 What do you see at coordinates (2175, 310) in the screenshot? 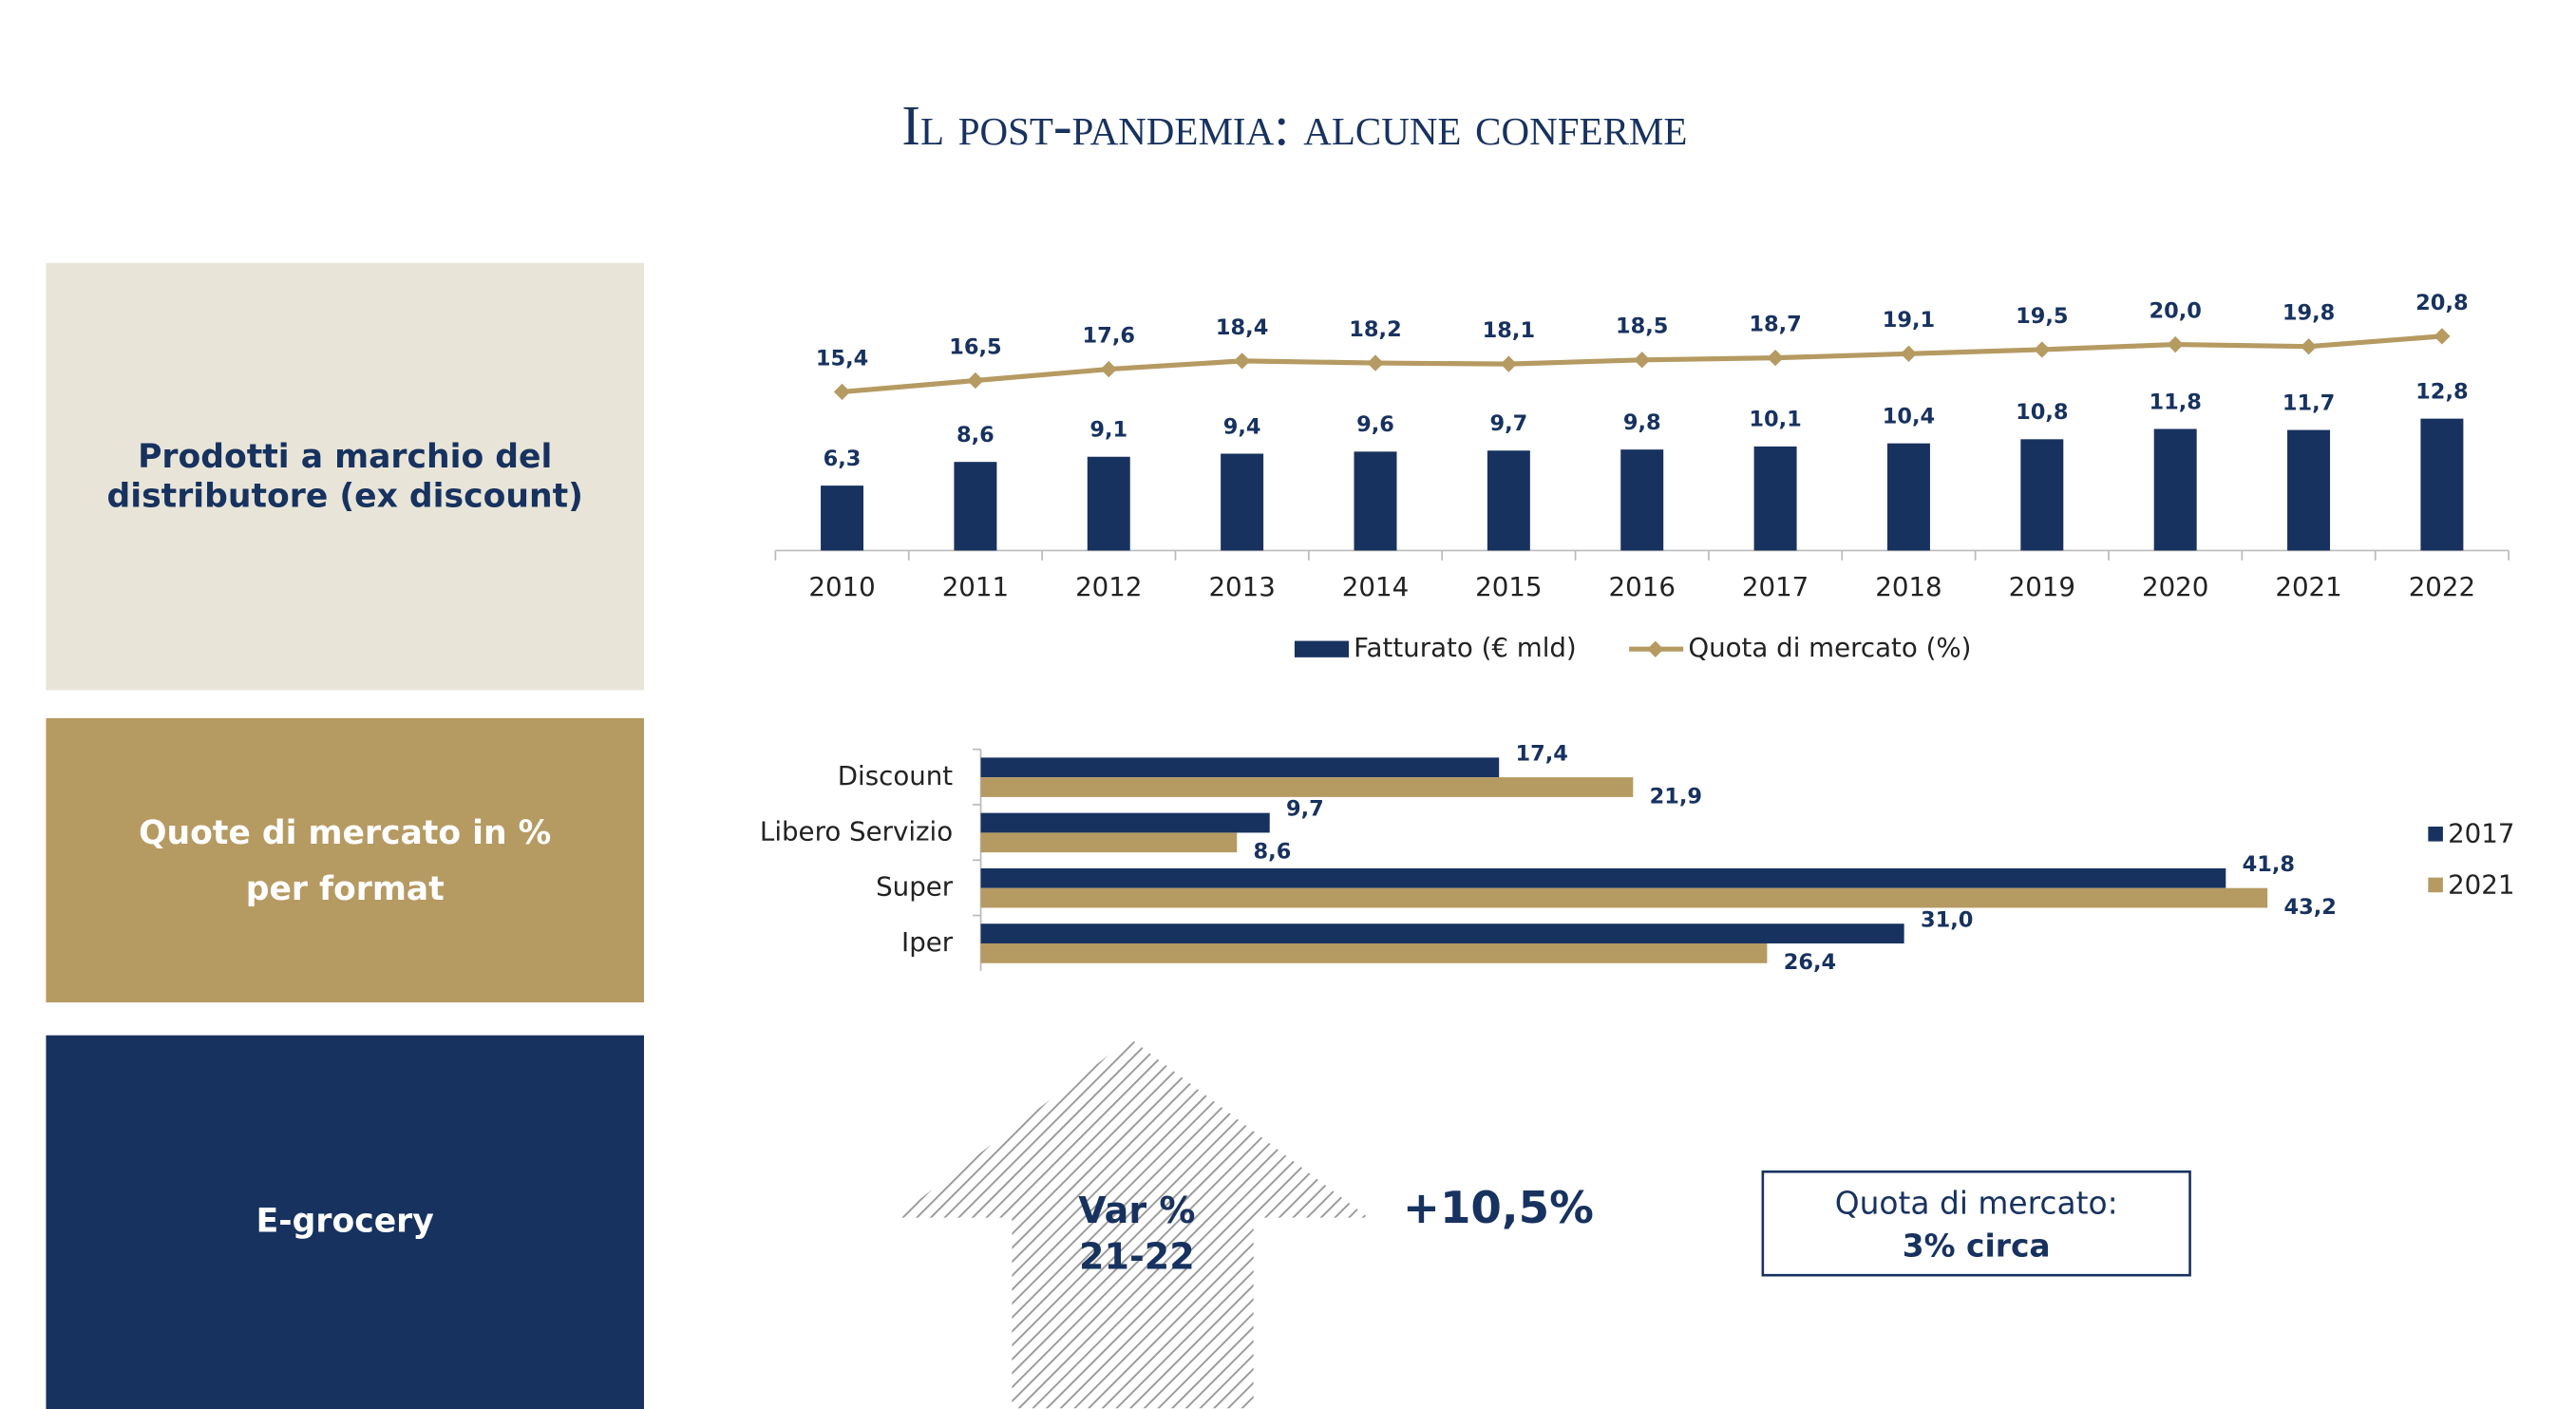
I see `value-label: 20,0` at bounding box center [2175, 310].